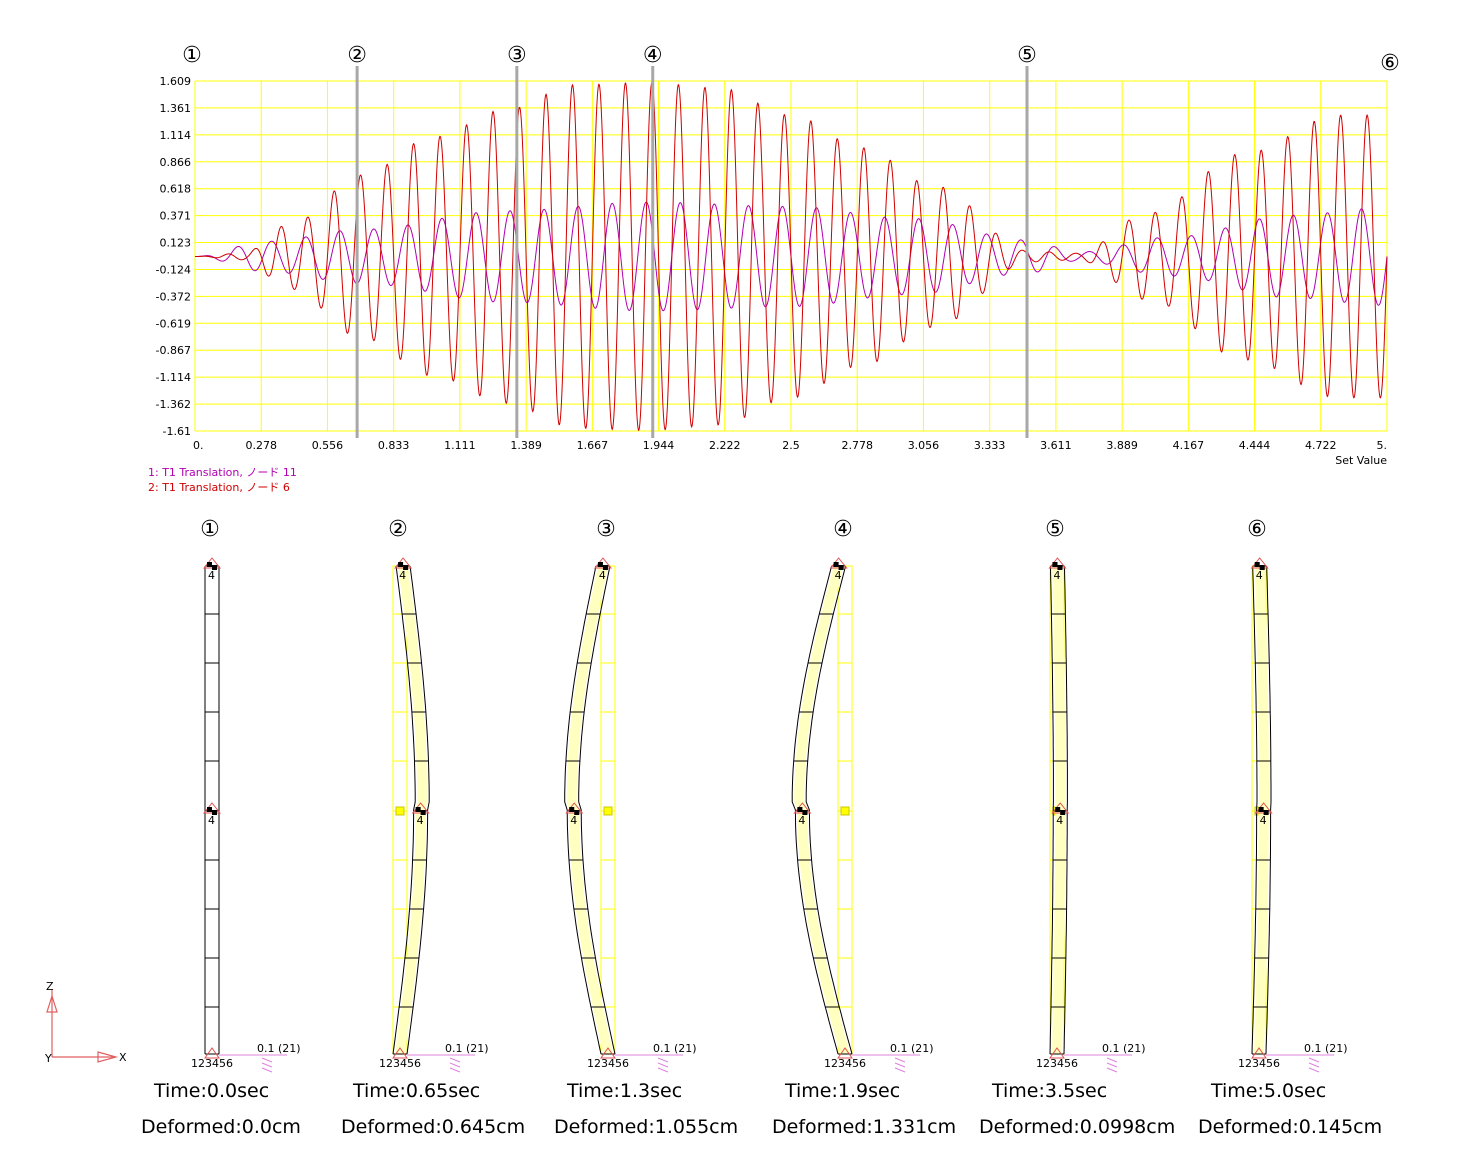  Describe the element at coordinates (176, 162) in the screenshot. I see `y-tick-label: 0.866` at that location.